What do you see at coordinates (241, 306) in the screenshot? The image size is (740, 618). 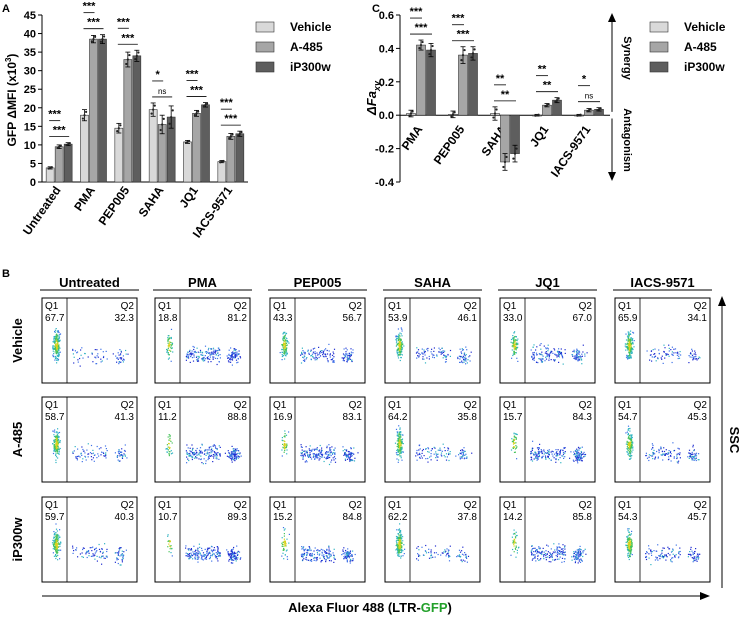 I see `gate-q2-label: Q2` at bounding box center [241, 306].